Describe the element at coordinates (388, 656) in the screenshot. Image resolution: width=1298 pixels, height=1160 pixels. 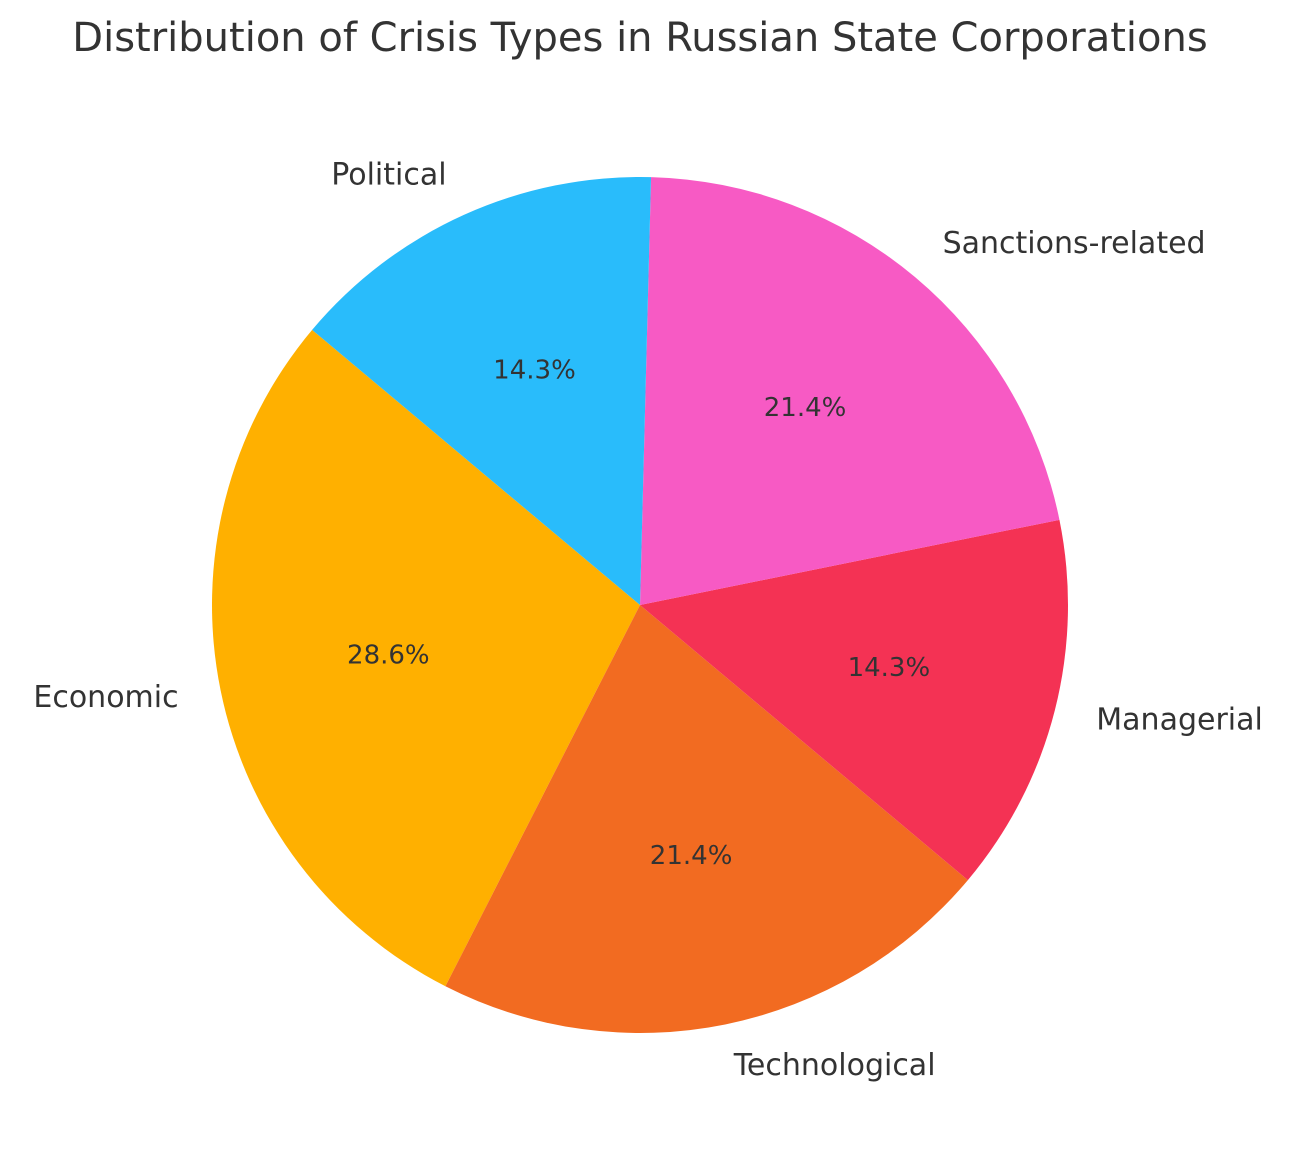
I see `value-label: 28.6%` at that location.